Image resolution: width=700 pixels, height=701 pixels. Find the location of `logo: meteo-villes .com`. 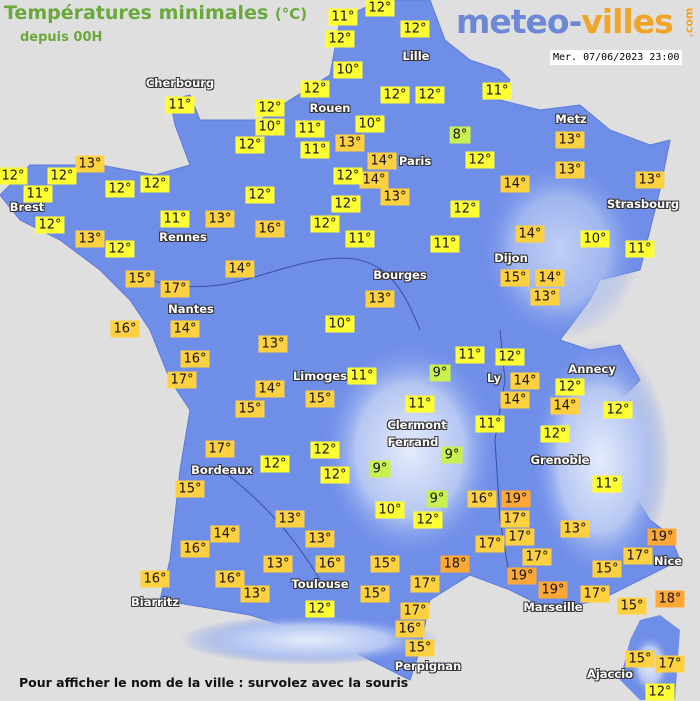

logo: meteo-villes .com is located at coordinates (578, 23).